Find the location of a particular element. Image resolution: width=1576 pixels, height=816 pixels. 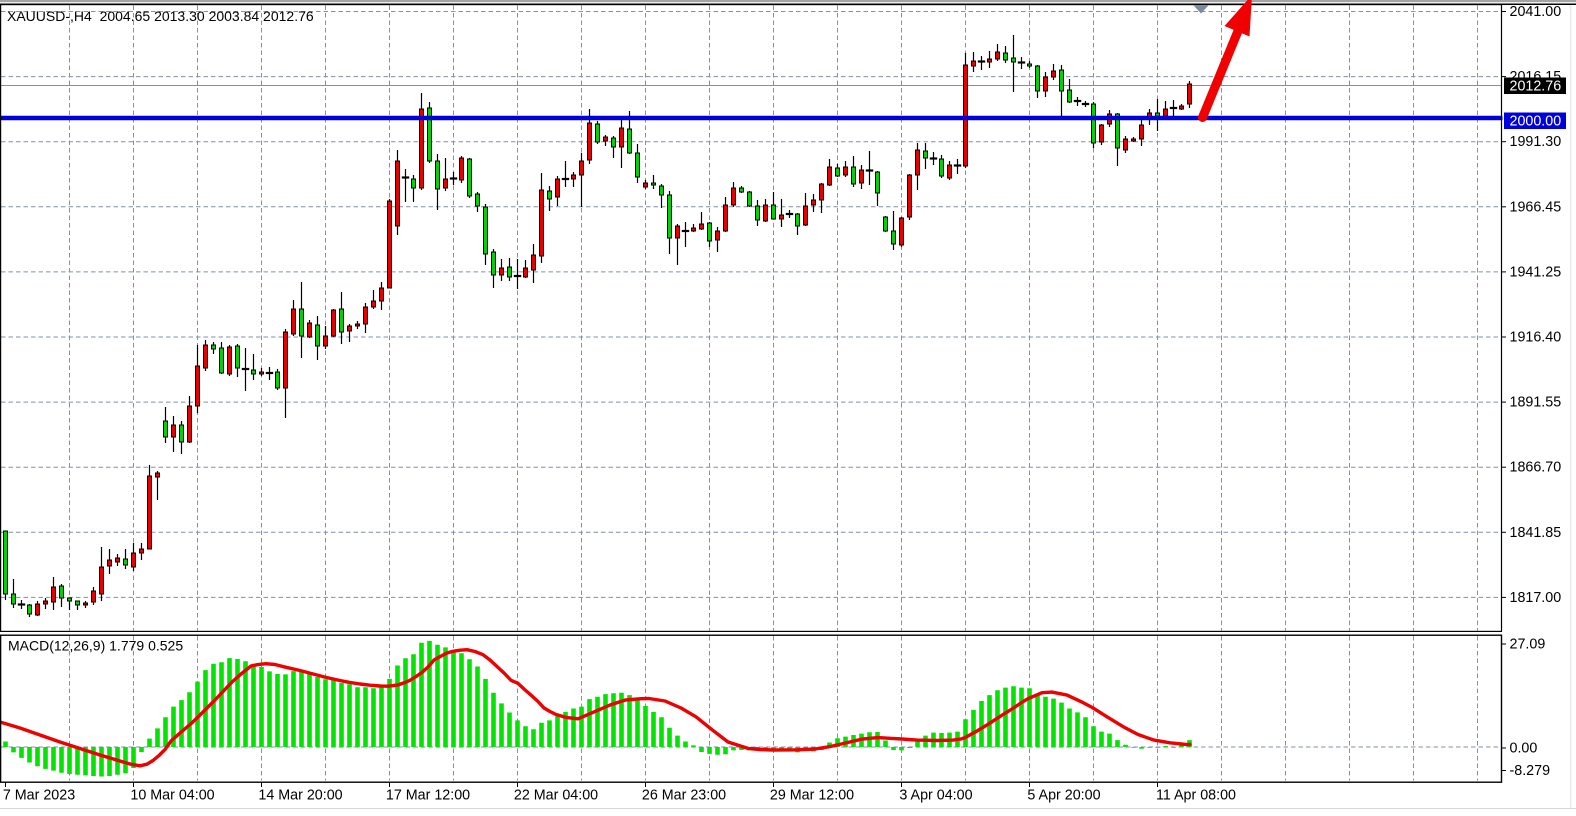

svg-text: 5 Apr 20:00 is located at coordinates (1063, 796).